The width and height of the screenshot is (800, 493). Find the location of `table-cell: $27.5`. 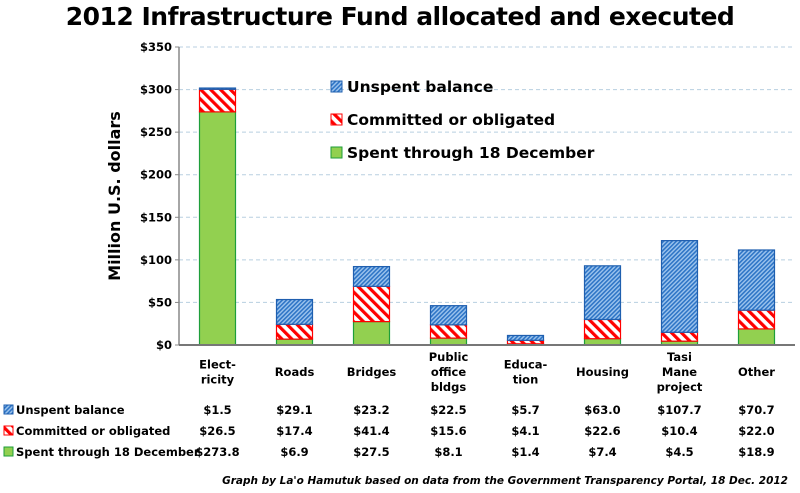

table-cell: $27.5 is located at coordinates (371, 452).